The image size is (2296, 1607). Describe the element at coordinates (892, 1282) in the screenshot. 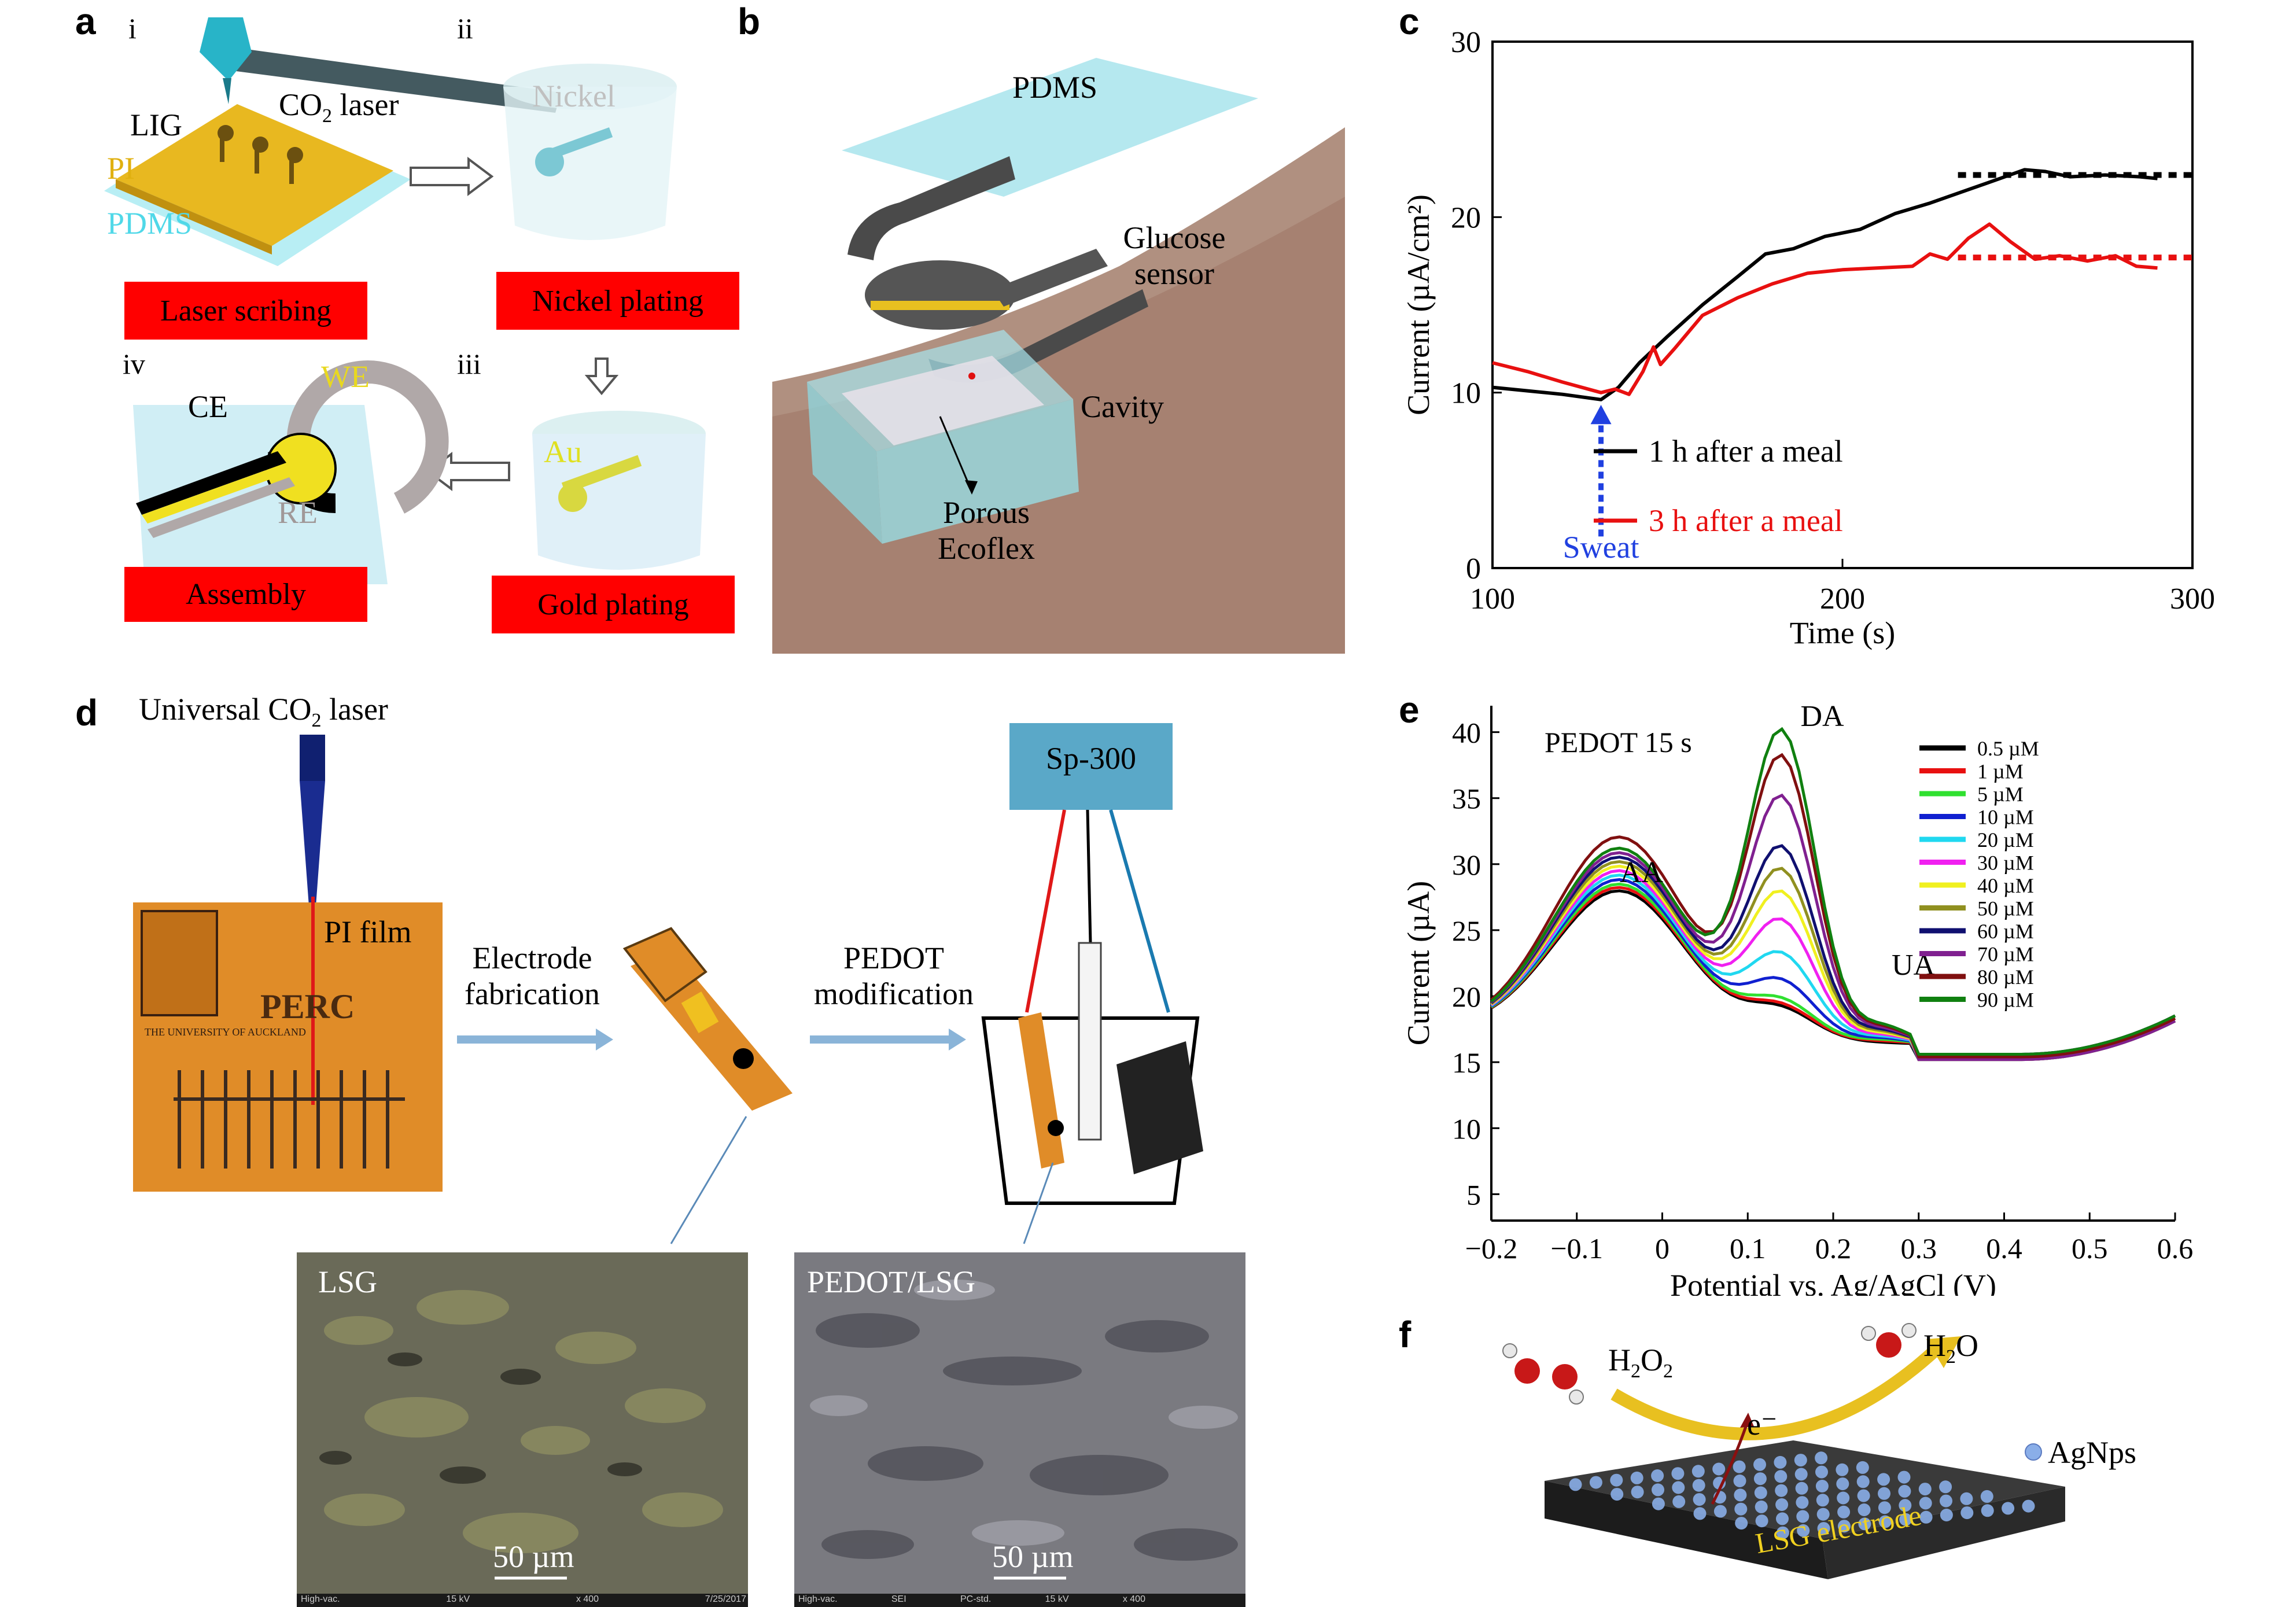

I see `sem-pedot-lsg-label: PEDOT/LSG` at that location.